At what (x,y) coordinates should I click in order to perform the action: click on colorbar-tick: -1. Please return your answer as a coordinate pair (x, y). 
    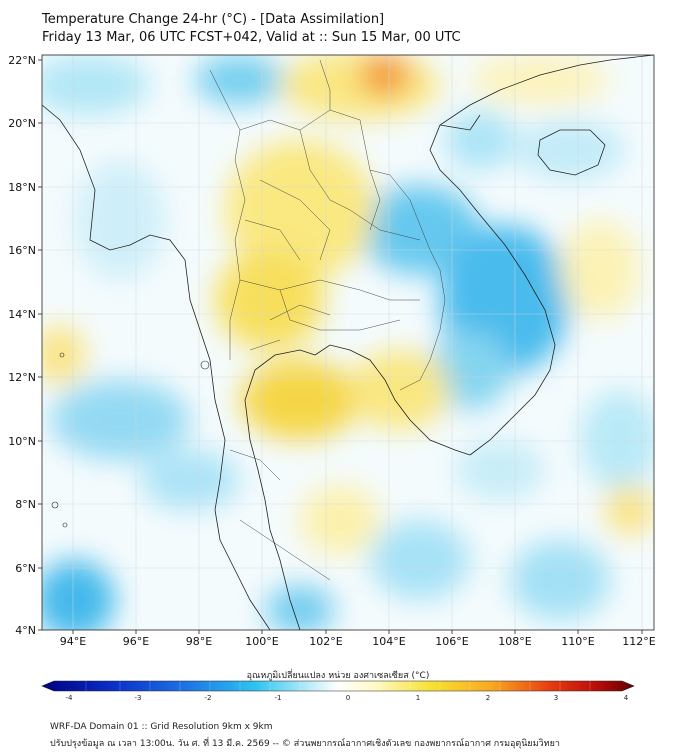
    Looking at the image, I should click on (278, 698).